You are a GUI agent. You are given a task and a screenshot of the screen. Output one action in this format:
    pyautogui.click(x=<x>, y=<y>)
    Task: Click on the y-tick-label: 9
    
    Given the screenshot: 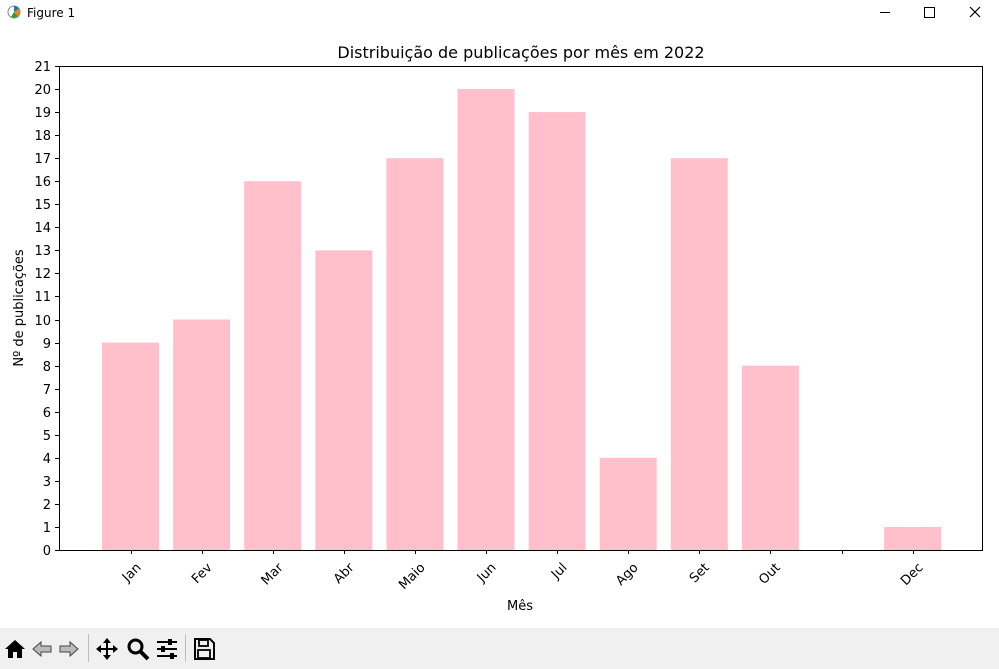 What is the action you would take?
    pyautogui.click(x=47, y=344)
    